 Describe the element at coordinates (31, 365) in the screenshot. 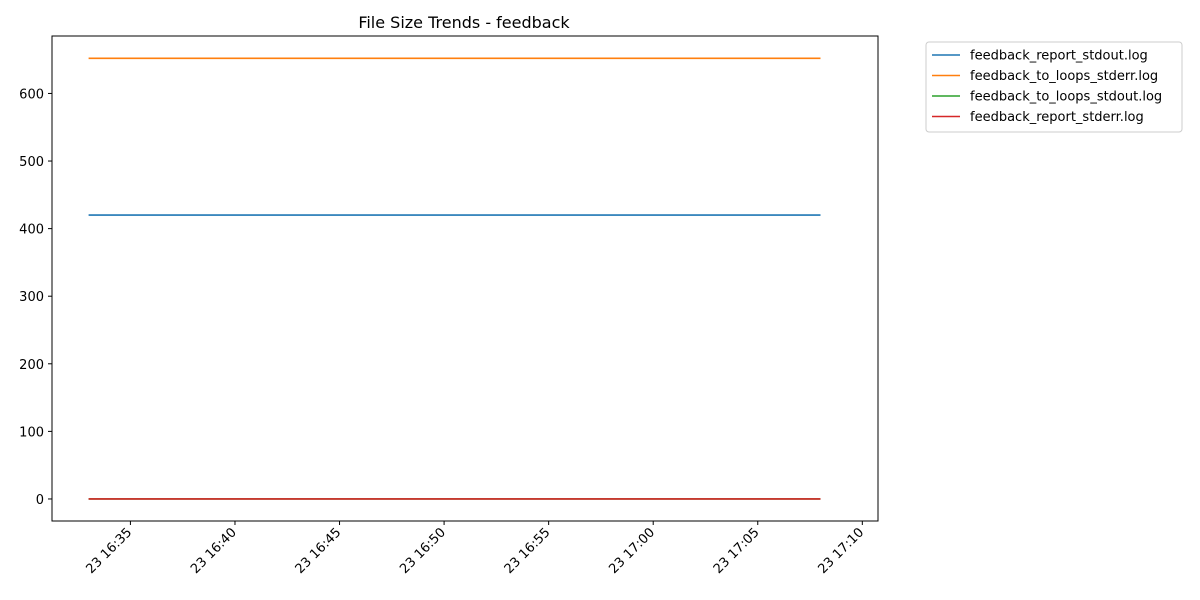

I see `y-tick-label: 200` at that location.